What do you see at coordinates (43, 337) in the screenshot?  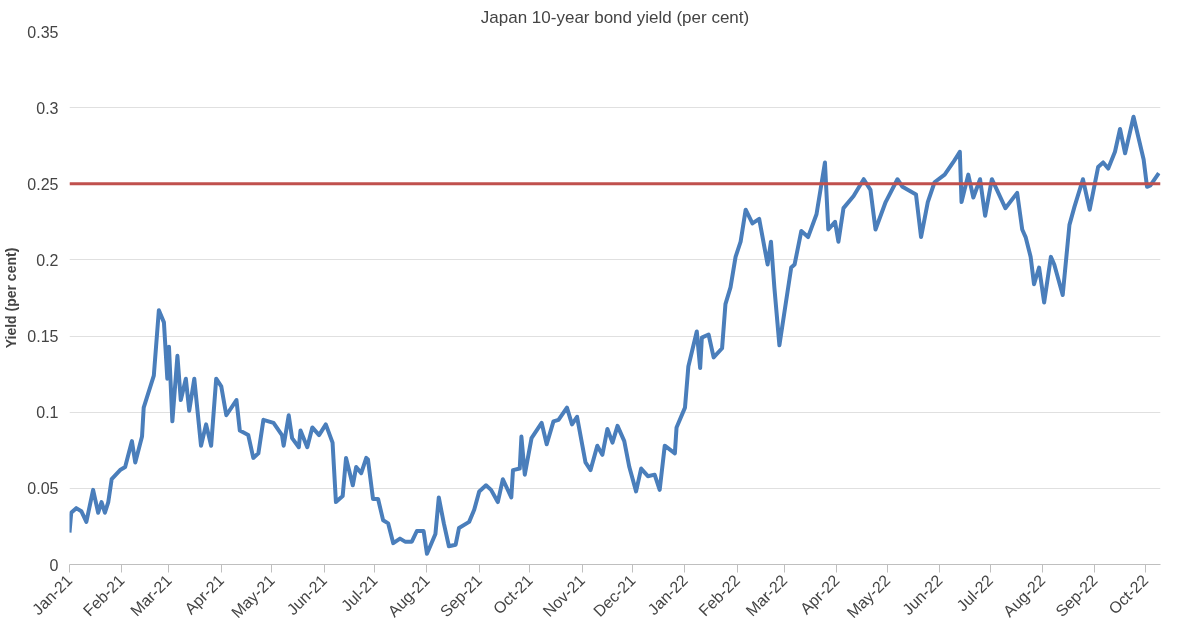 I see `y-tick-label: 0.15` at bounding box center [43, 337].